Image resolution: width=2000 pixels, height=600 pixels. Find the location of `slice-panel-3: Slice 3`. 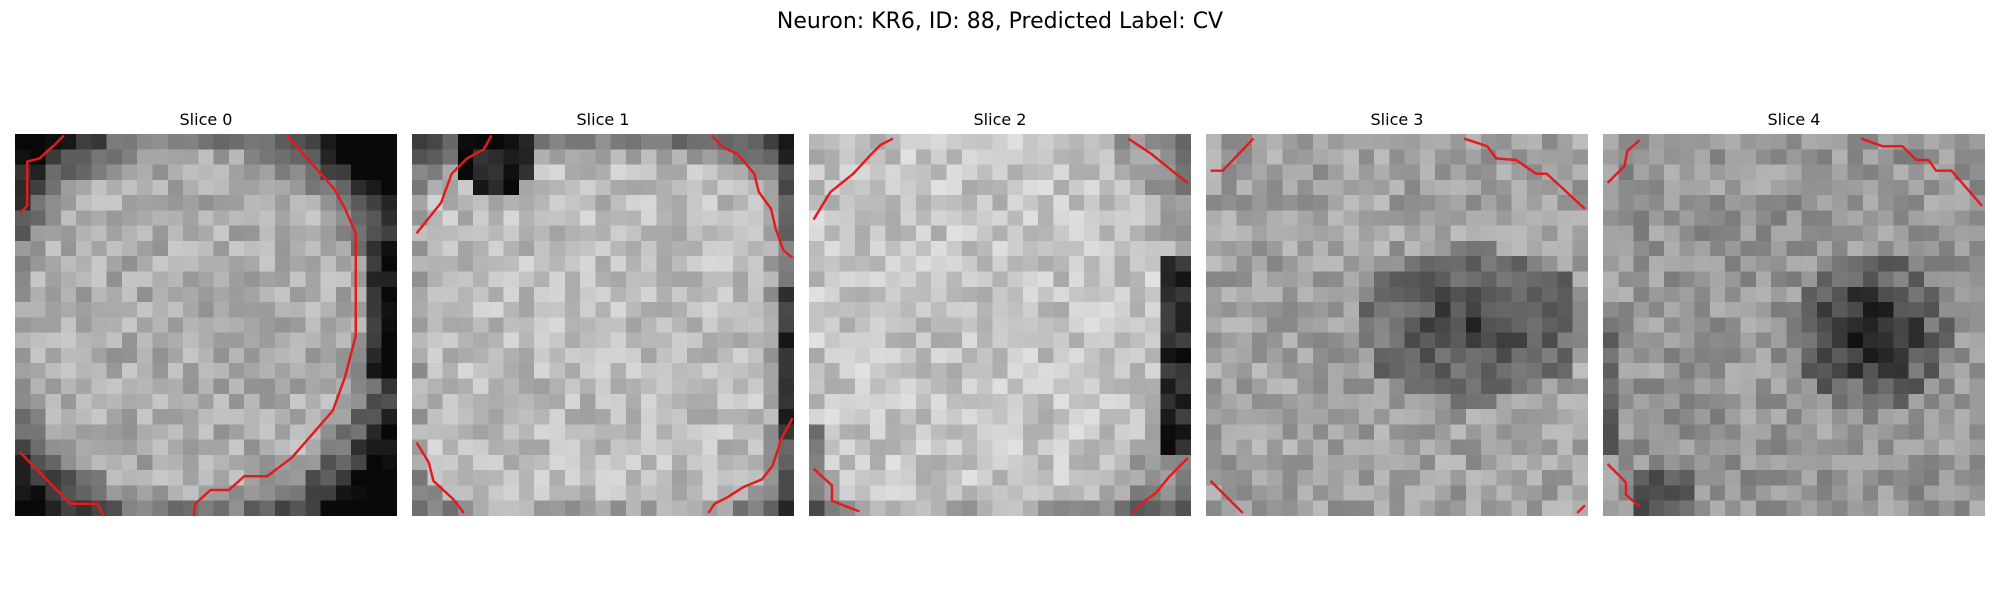

slice-panel-3: Slice 3 is located at coordinates (1397, 313).